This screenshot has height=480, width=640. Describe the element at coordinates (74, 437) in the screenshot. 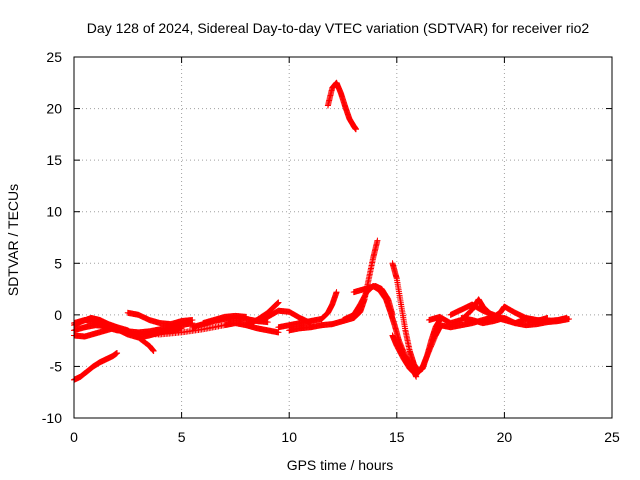

I see `x-tick-label: 0` at that location.